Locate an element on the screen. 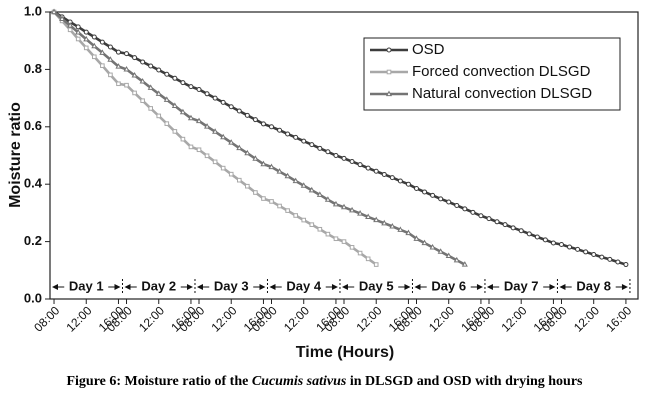 This screenshot has height=404, width=649. day-label: Day 4 is located at coordinates (303, 285).